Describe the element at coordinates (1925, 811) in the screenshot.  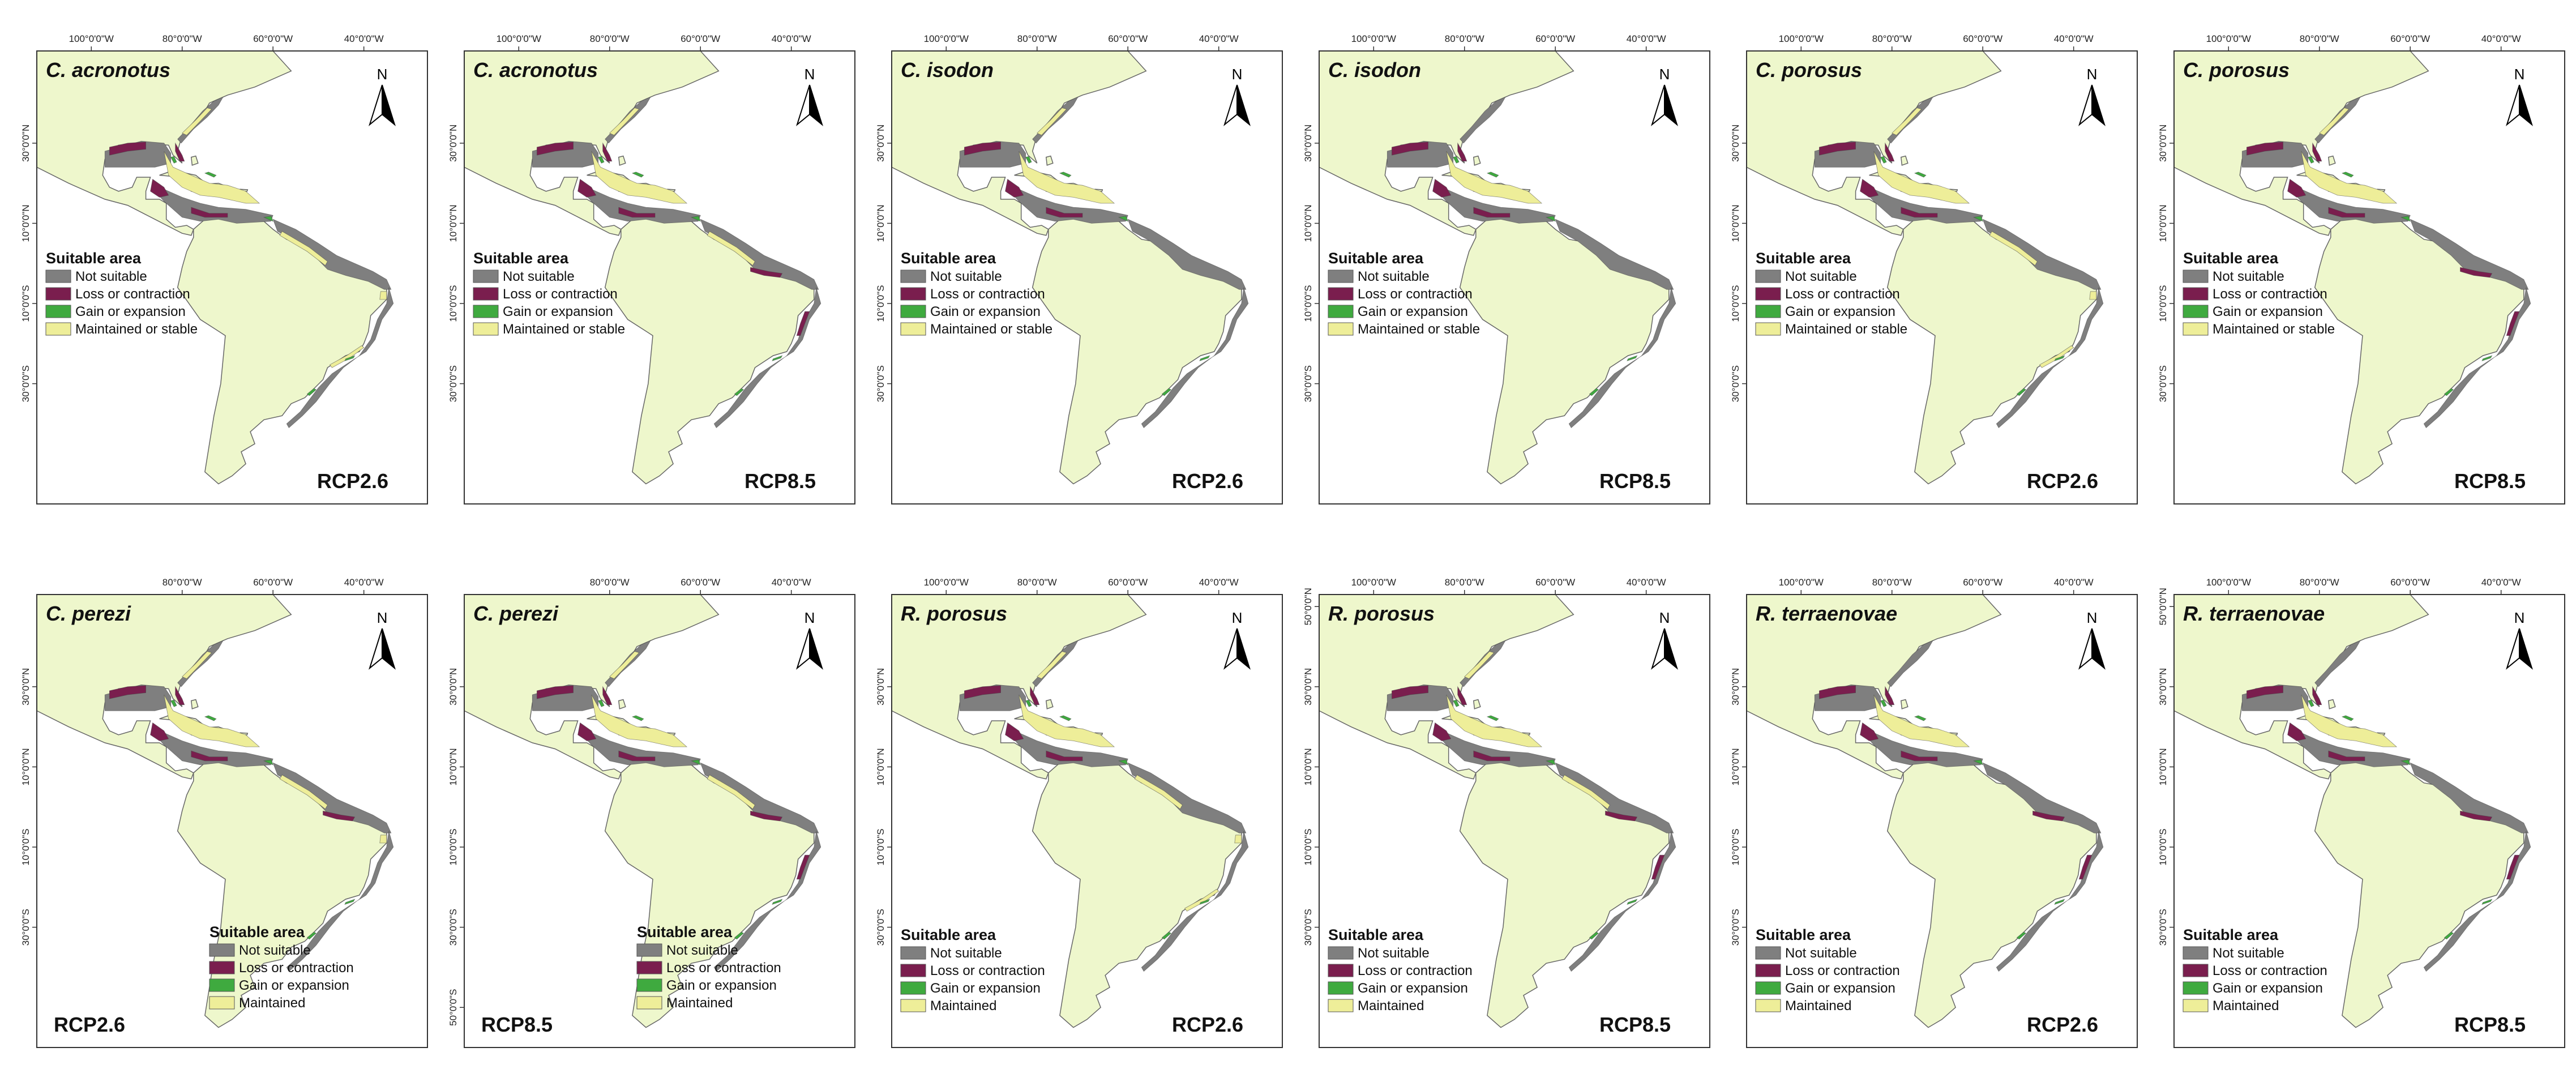
I see `map-content` at that location.